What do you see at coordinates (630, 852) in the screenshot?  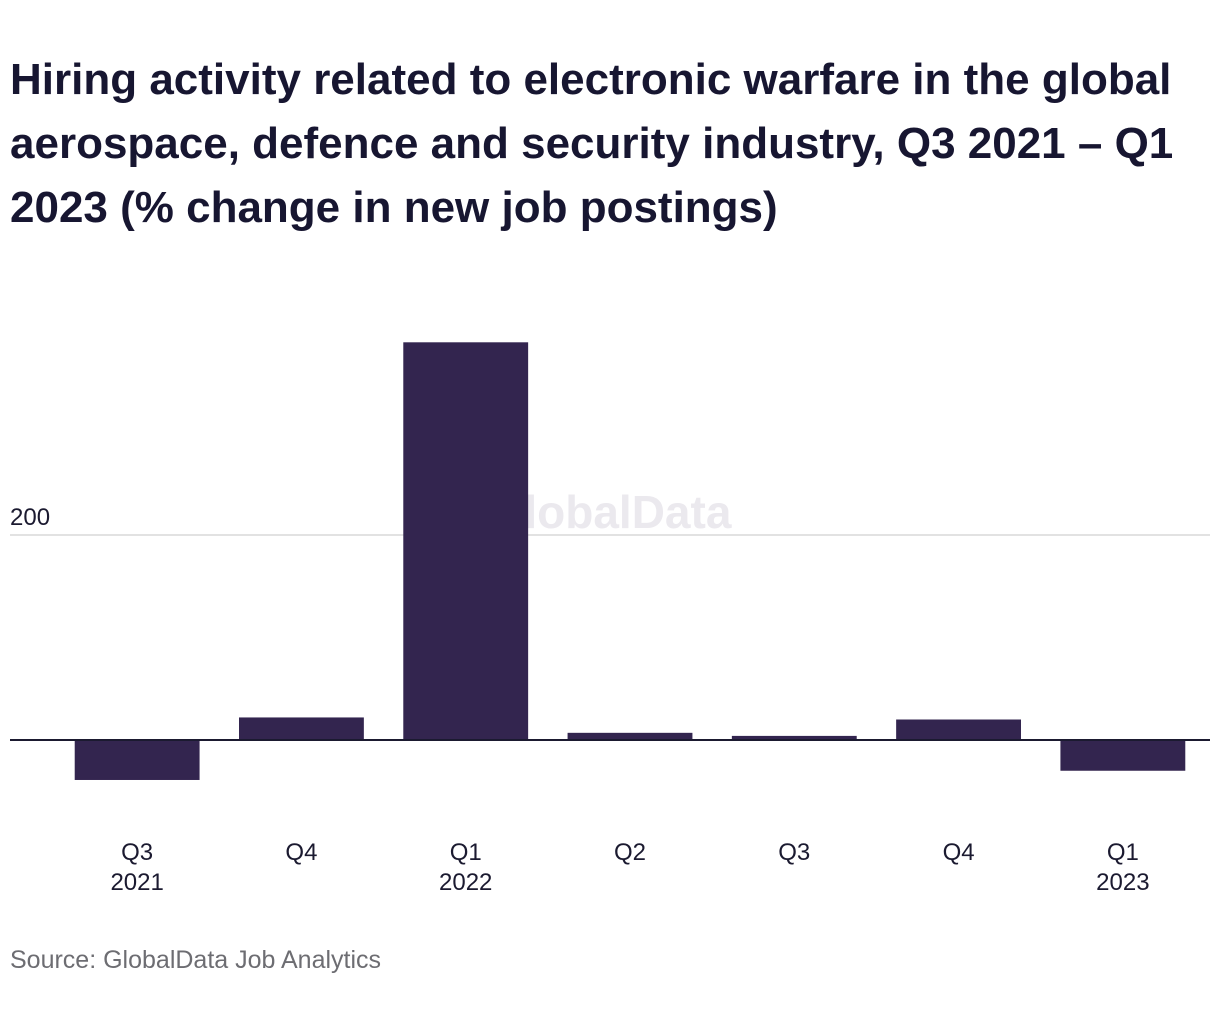 I see `x-tick-label-quarter: Q2` at bounding box center [630, 852].